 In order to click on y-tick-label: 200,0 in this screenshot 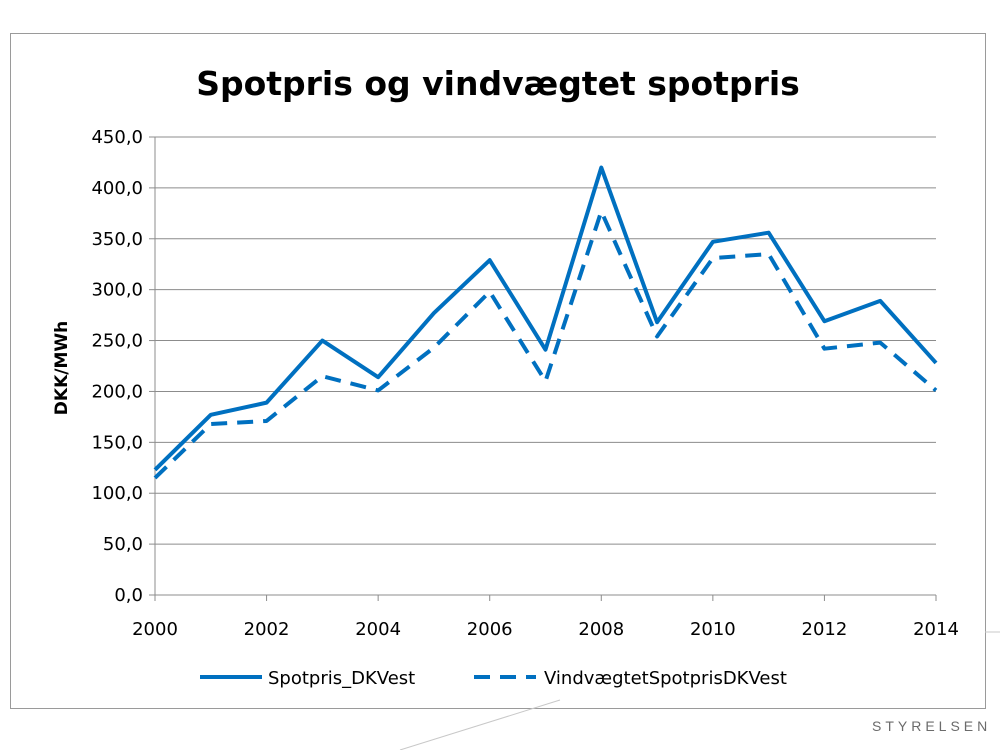, I will do `click(117, 391)`.